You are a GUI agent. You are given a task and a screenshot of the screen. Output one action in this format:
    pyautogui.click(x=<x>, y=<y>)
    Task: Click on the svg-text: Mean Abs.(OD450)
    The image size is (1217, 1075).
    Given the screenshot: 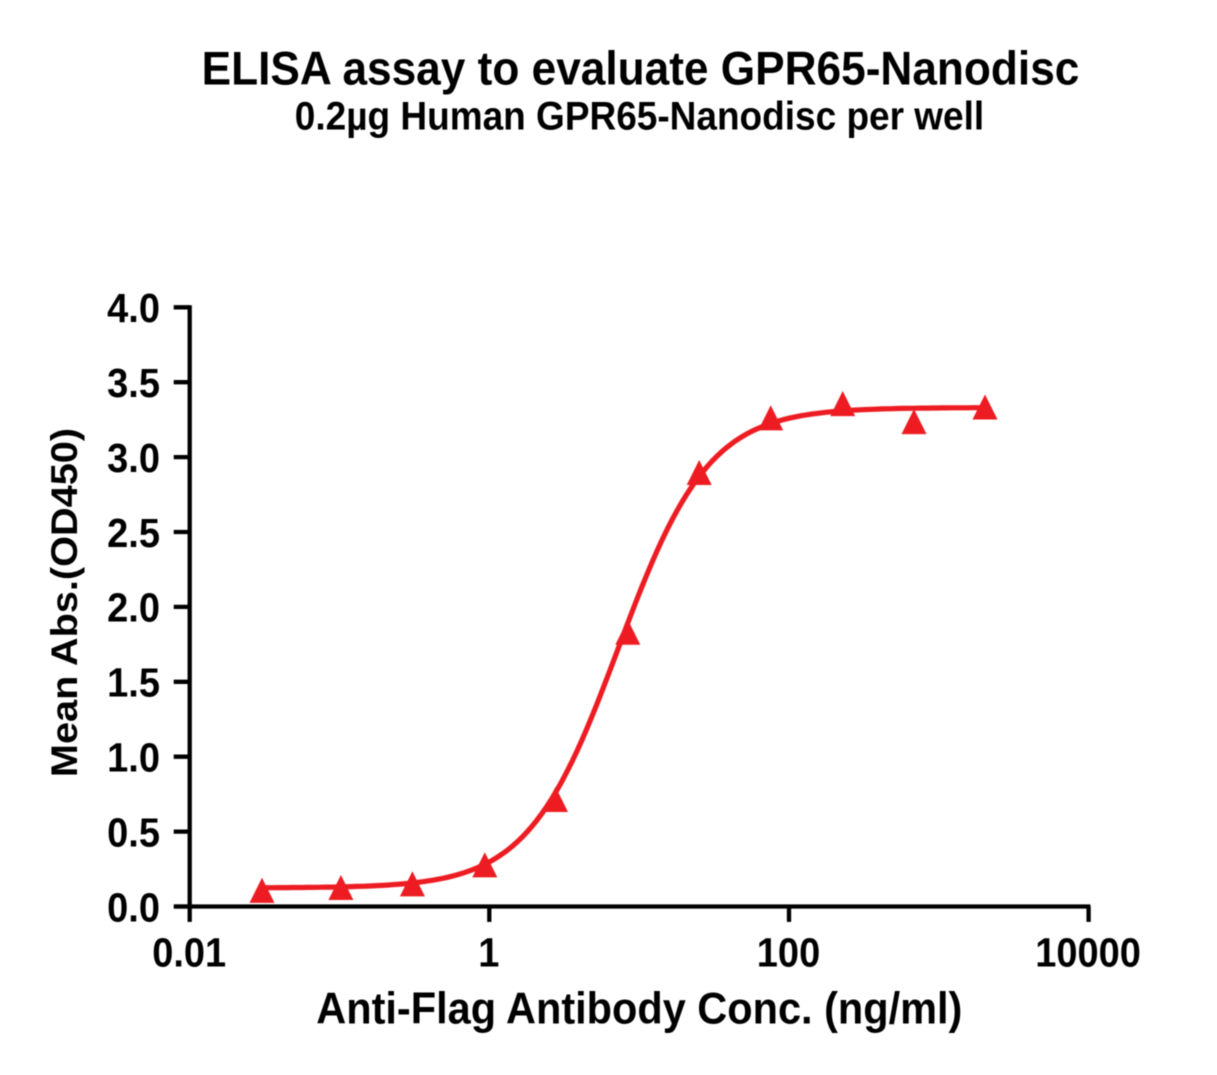 What is the action you would take?
    pyautogui.click(x=64, y=602)
    